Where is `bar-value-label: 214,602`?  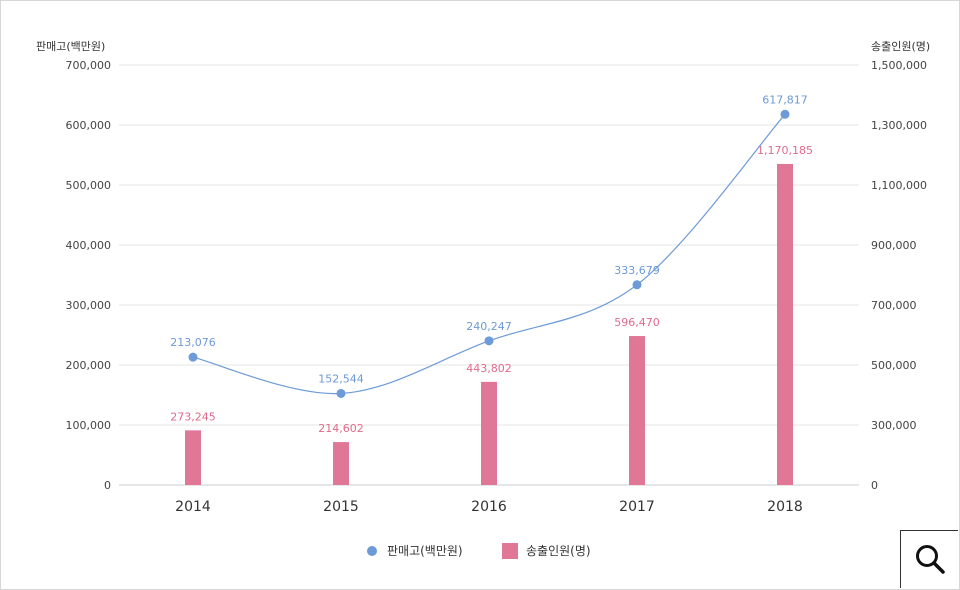
bar-value-label: 214,602 is located at coordinates (341, 428).